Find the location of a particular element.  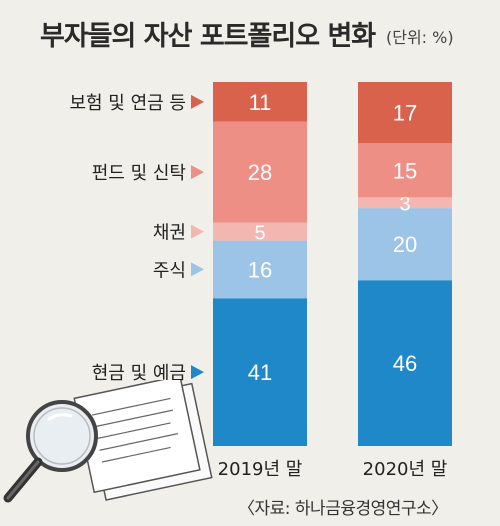

data-label: 16 is located at coordinates (260, 269).